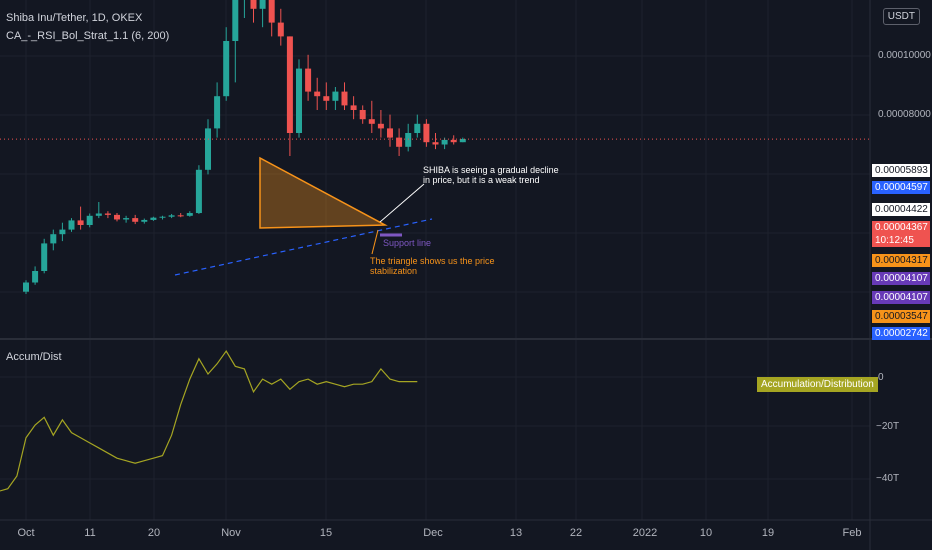 The height and width of the screenshot is (550, 932). What do you see at coordinates (901, 187) in the screenshot?
I see `price-tag: 0.00004597` at bounding box center [901, 187].